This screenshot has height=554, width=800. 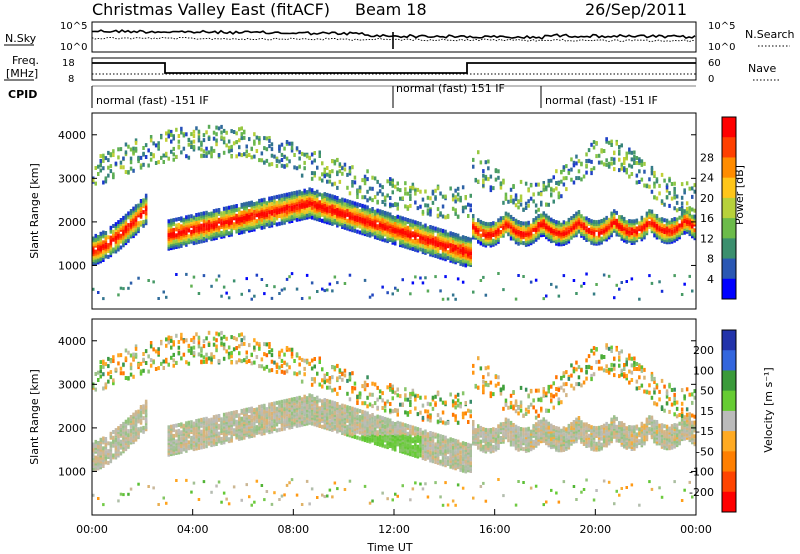 What do you see at coordinates (72, 135) in the screenshot?
I see `power-ytick-label-3: 4000` at bounding box center [72, 135].